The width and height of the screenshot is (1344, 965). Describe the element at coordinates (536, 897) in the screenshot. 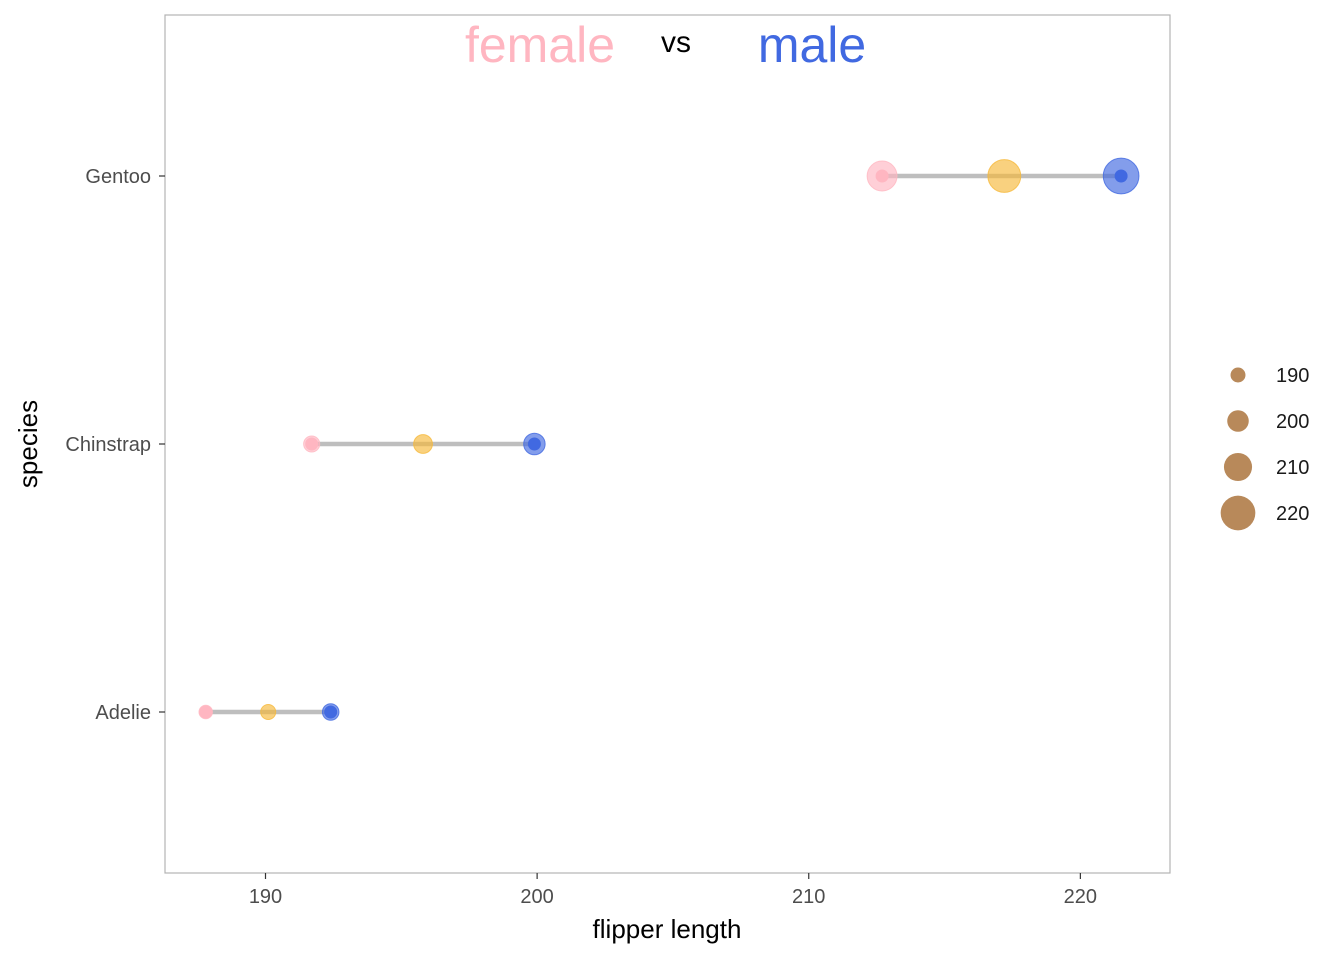

I see `x-tick-label-200: 200` at that location.